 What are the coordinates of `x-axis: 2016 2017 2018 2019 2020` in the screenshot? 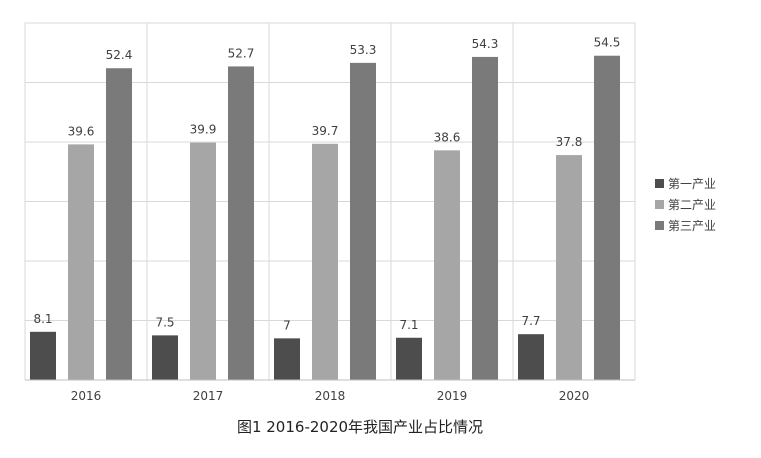 It's located at (330, 391).